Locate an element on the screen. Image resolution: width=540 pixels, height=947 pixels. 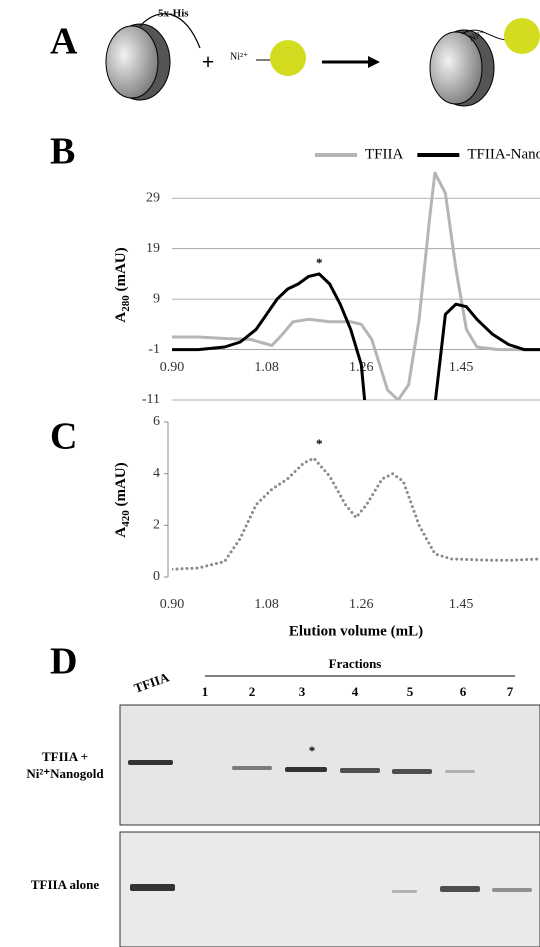
panel-letter: D is located at coordinates (63, 662).